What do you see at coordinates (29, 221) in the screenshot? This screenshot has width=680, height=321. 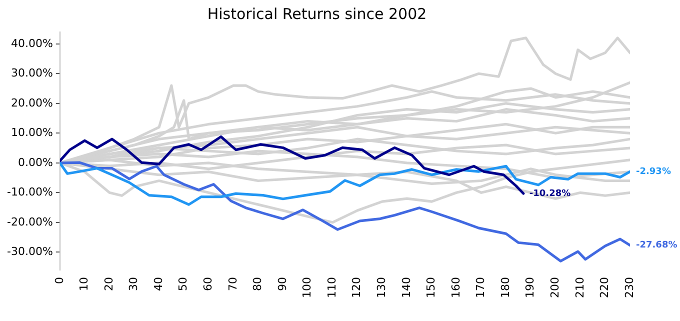 I see `y-tick-label: -20.00%` at bounding box center [29, 221].